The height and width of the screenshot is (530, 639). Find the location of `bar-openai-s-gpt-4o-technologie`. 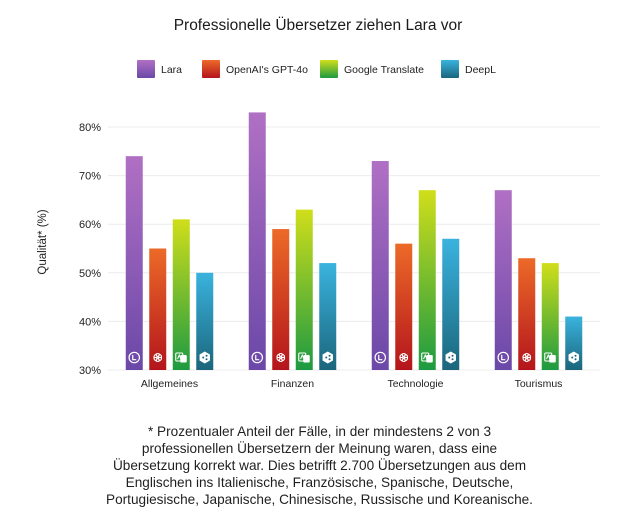

bar-openai-s-gpt-4o-technologie is located at coordinates (404, 306).